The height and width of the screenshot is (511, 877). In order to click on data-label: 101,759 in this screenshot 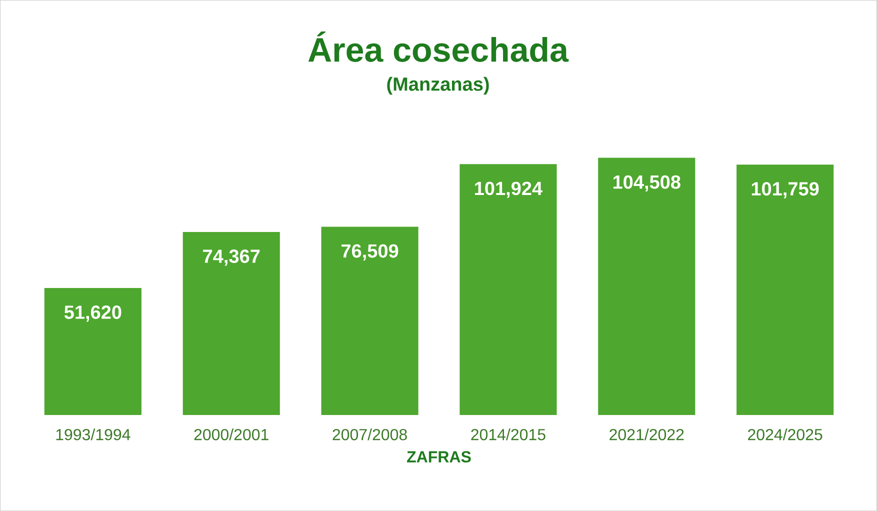, I will do `click(785, 190)`.